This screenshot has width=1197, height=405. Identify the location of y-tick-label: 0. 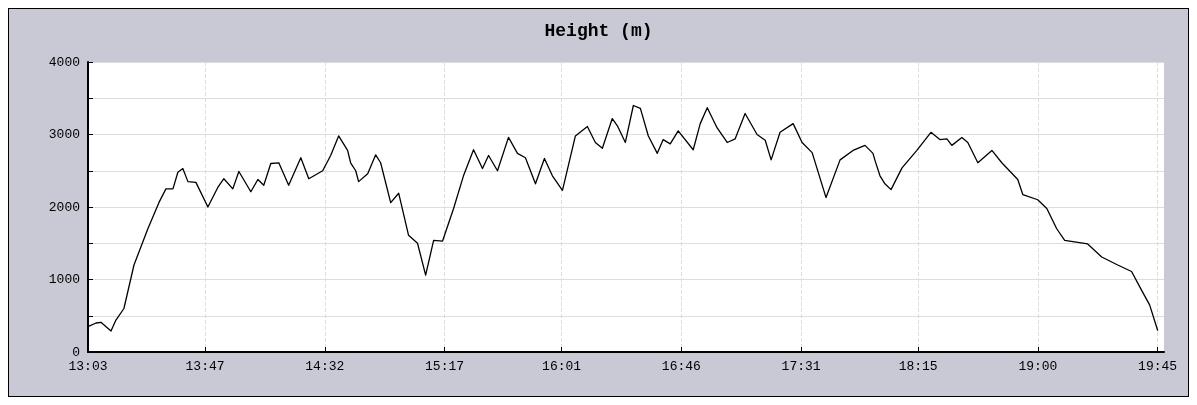
(76, 352).